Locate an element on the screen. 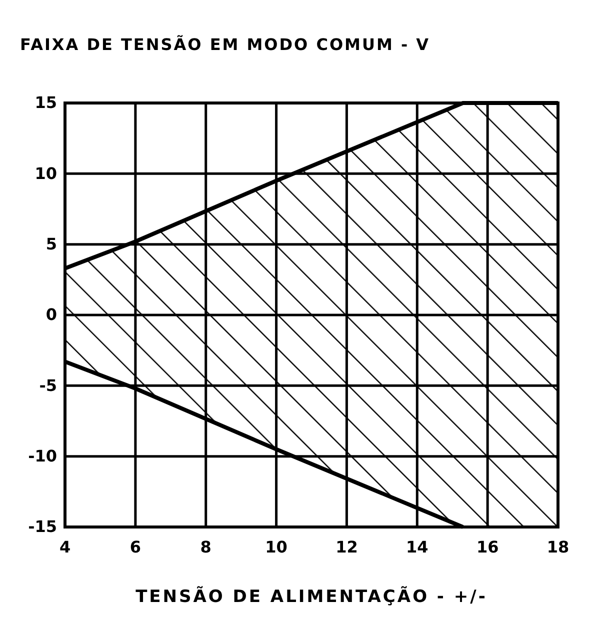  x-tick-label: 14 is located at coordinates (417, 546).